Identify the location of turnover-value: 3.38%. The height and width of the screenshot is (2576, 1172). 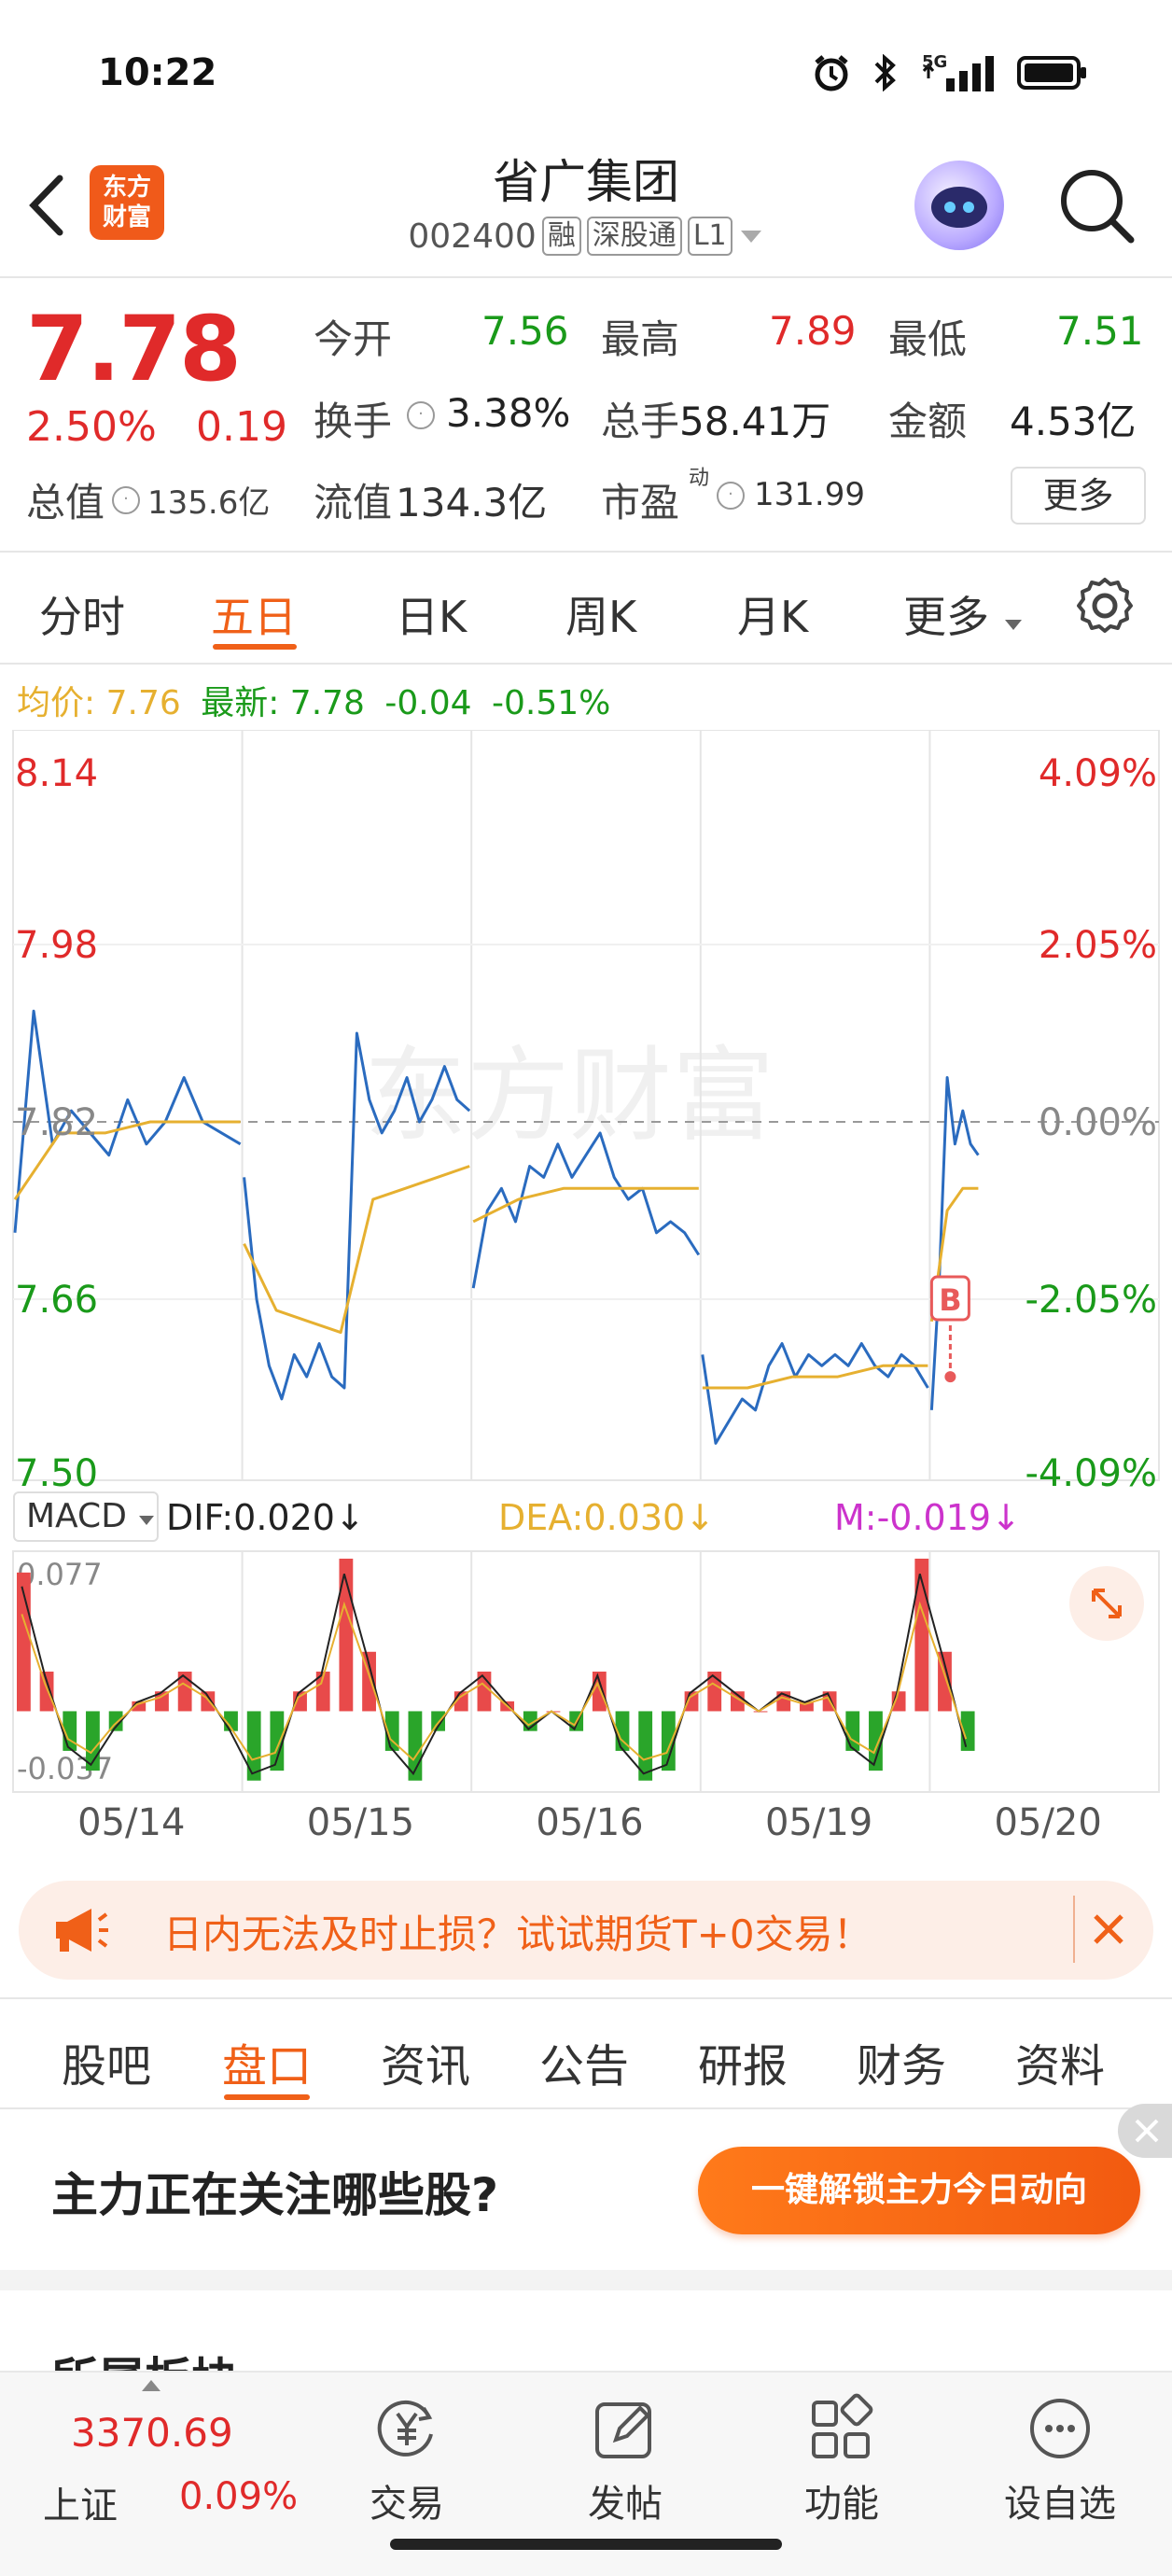
(509, 413).